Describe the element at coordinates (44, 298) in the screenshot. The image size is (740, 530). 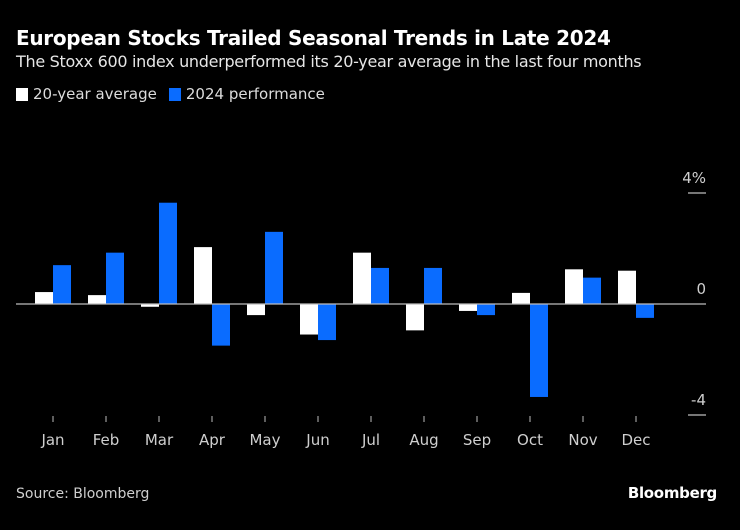
I see `bar-20yr-avg-jan` at that location.